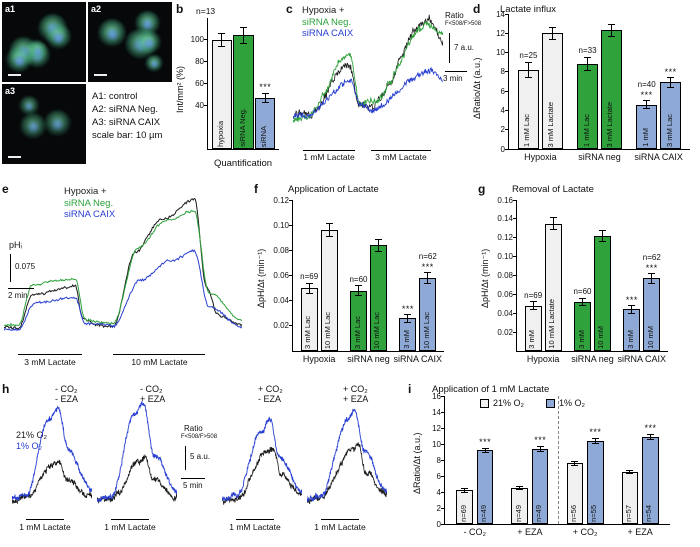  Describe the element at coordinates (200, 456) in the screenshot. I see `v-scale-value: 5 a.u.` at that location.